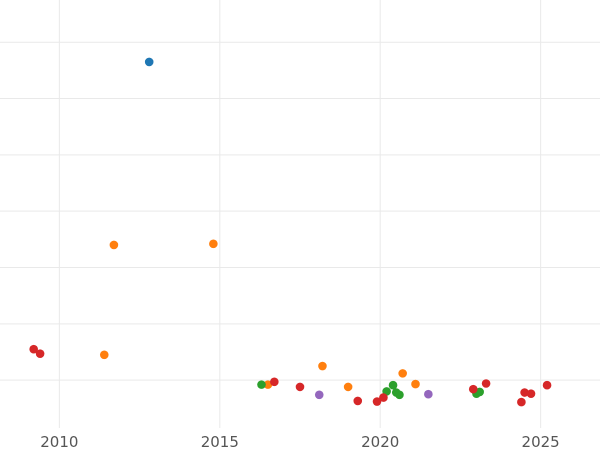  Describe the element at coordinates (59, 441) in the screenshot. I see `x-tick-label: 2010` at that location.